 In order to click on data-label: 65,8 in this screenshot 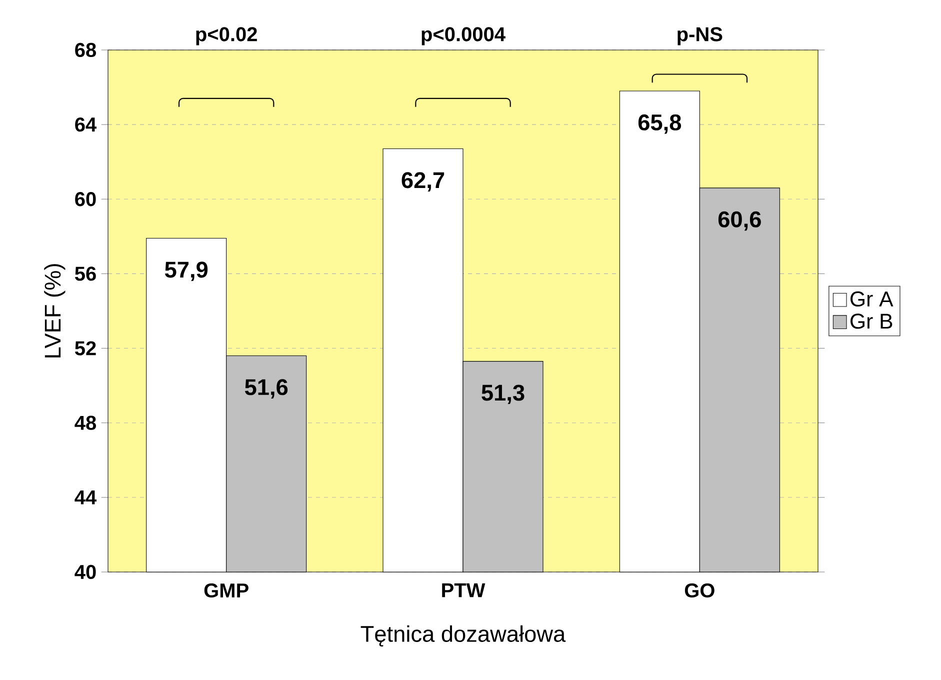, I will do `click(660, 124)`.